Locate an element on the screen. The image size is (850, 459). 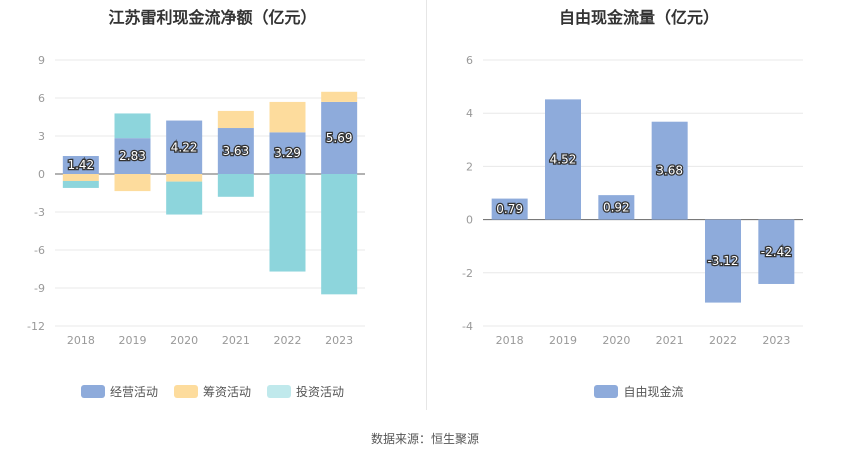
data-source-note: 数据来源：恒生聚源 is located at coordinates (424, 439).